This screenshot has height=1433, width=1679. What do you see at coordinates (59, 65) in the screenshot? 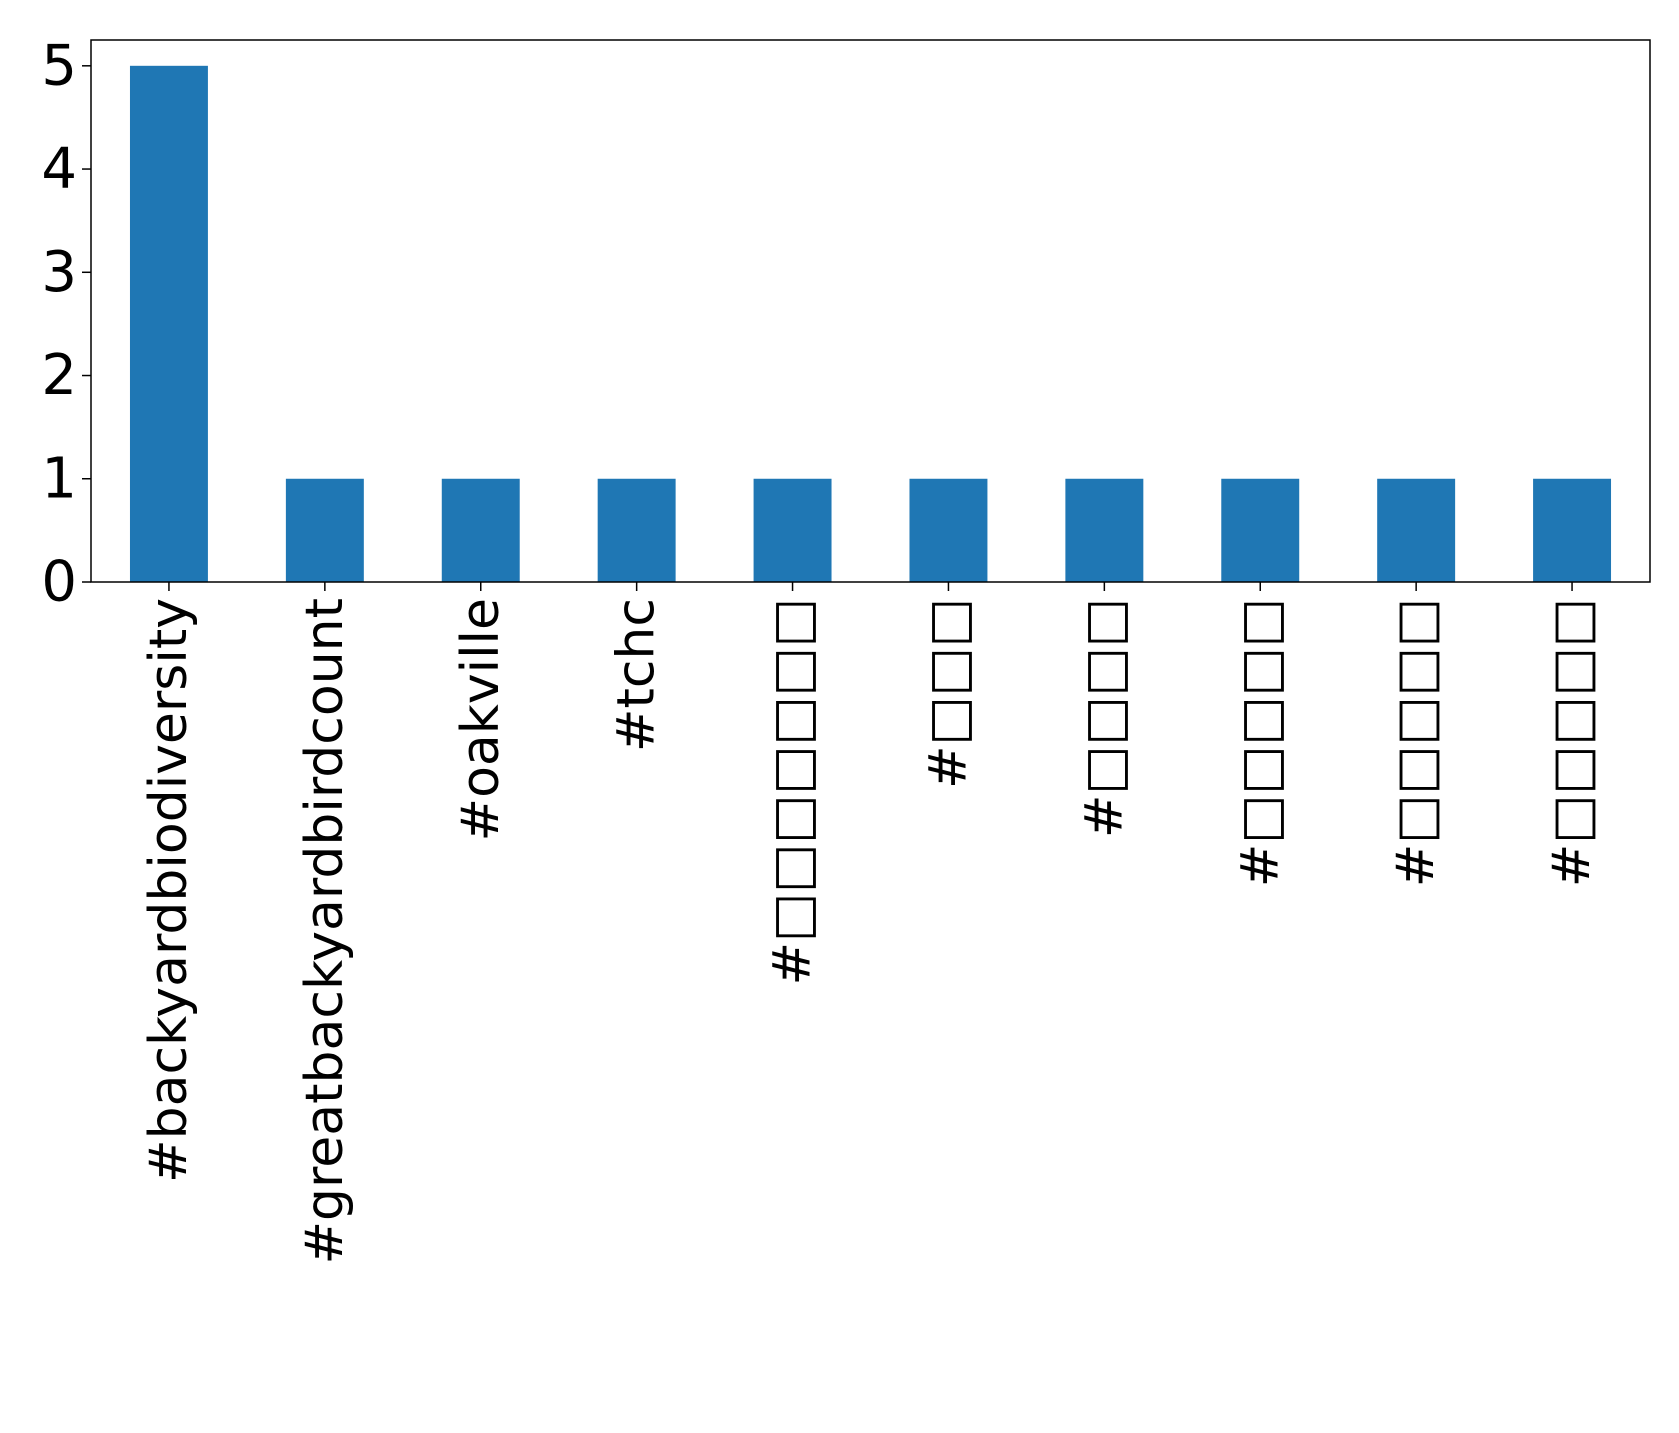
I see `y-tick-label: 5` at bounding box center [59, 65].